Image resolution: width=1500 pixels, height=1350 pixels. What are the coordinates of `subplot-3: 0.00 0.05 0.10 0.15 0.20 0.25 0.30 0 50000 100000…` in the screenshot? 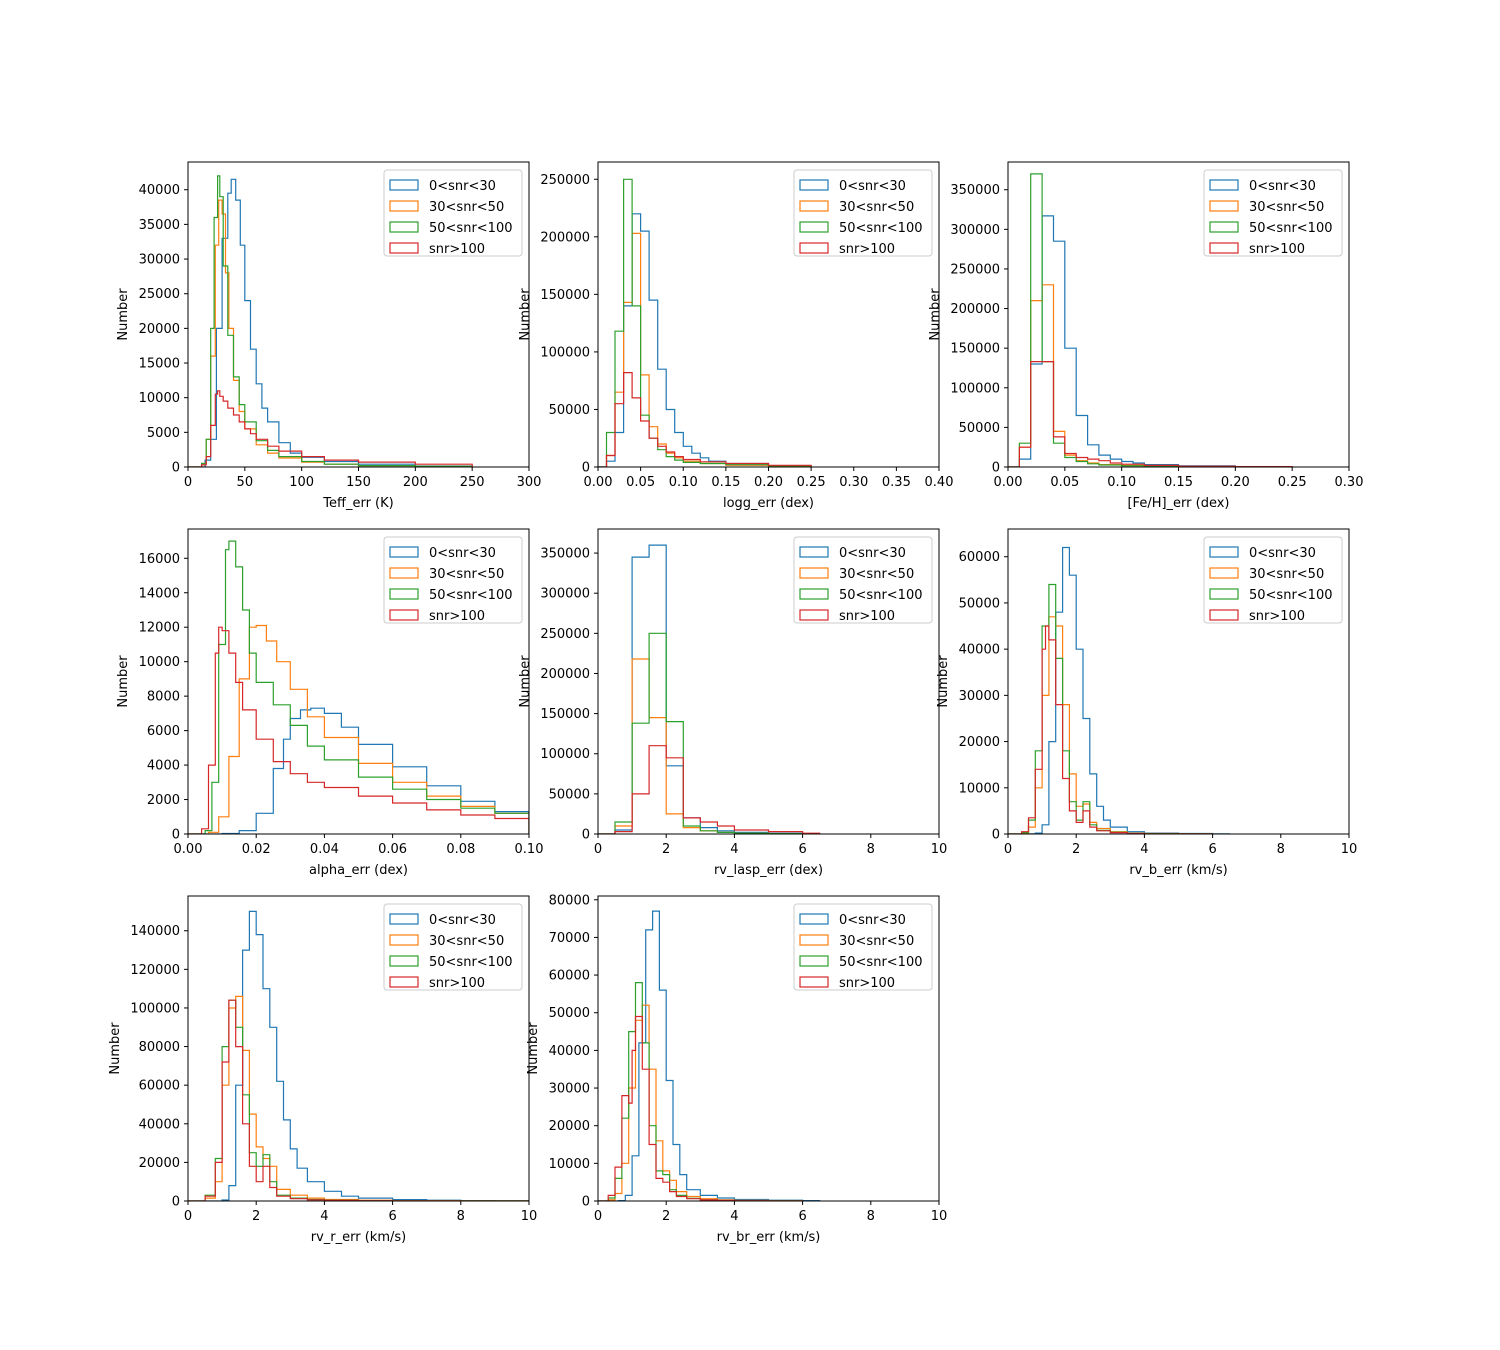 It's located at (1145, 336).